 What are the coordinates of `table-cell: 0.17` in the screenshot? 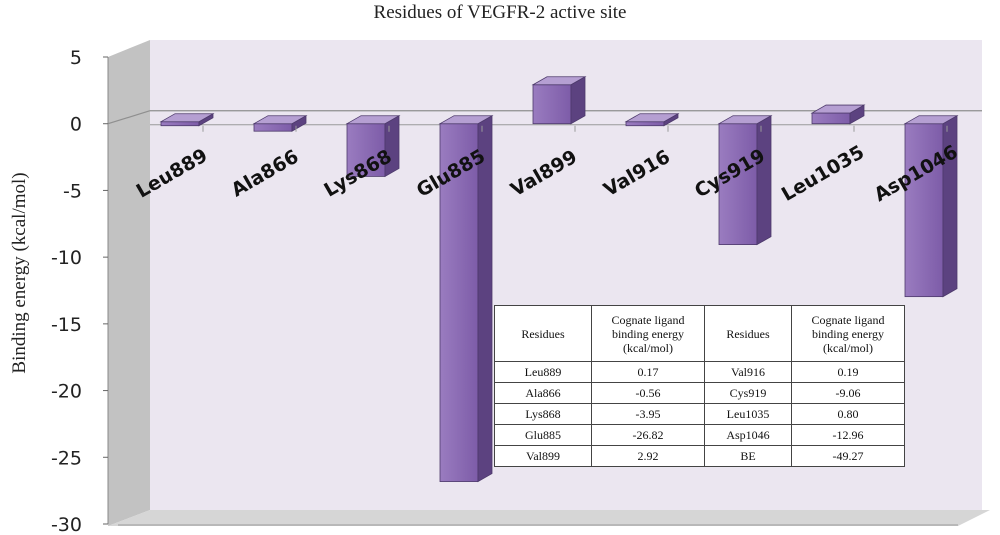 It's located at (648, 372).